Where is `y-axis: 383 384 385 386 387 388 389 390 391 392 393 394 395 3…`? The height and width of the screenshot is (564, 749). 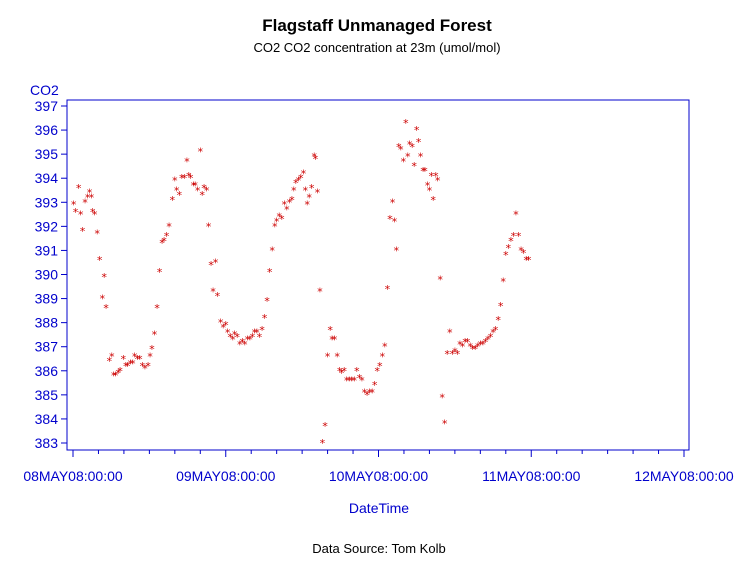
y-axis: 383 384 385 386 387 388 389 390 391 392 393 394 395 3… is located at coordinates (51, 274).